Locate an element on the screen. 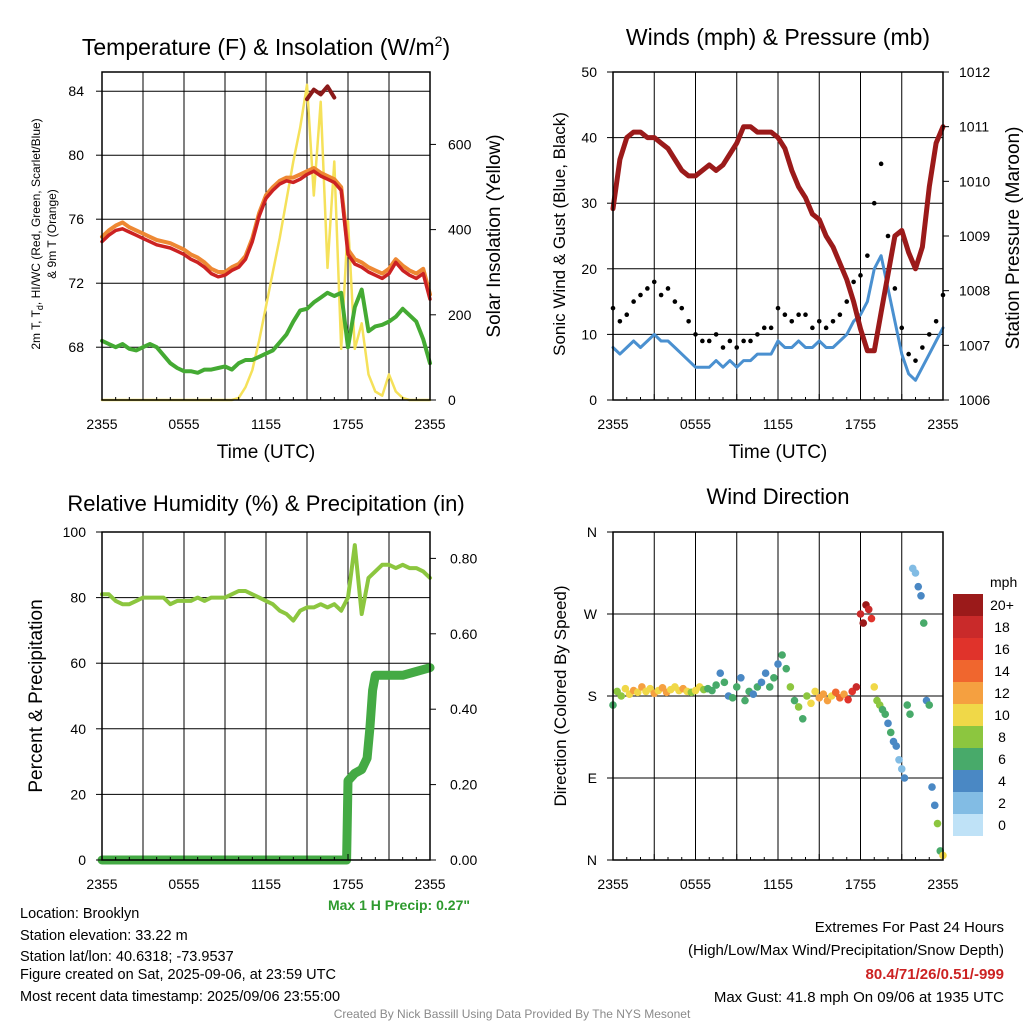 The width and height of the screenshot is (1024, 1024). temperature-ytick-label: 76 is located at coordinates (76, 219).